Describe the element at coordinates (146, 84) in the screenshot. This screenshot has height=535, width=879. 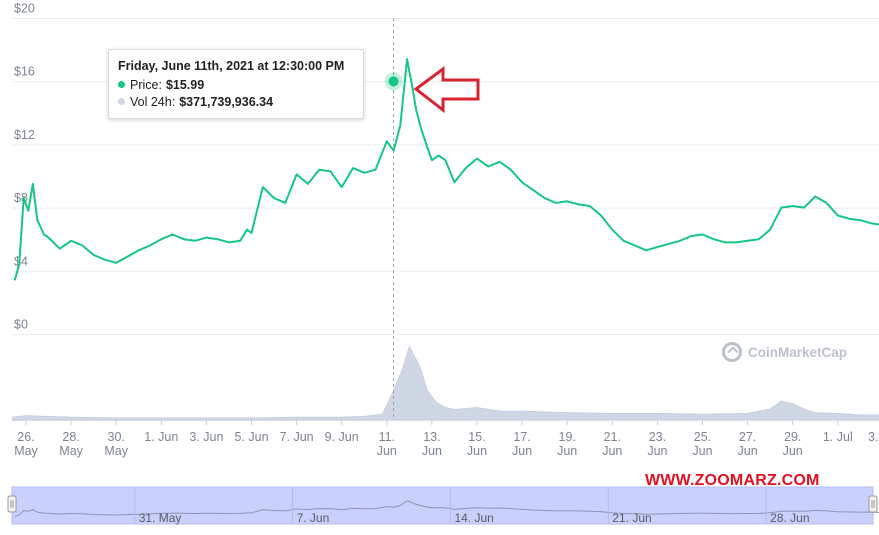
I see `tooltip-price-label: Price:` at that location.